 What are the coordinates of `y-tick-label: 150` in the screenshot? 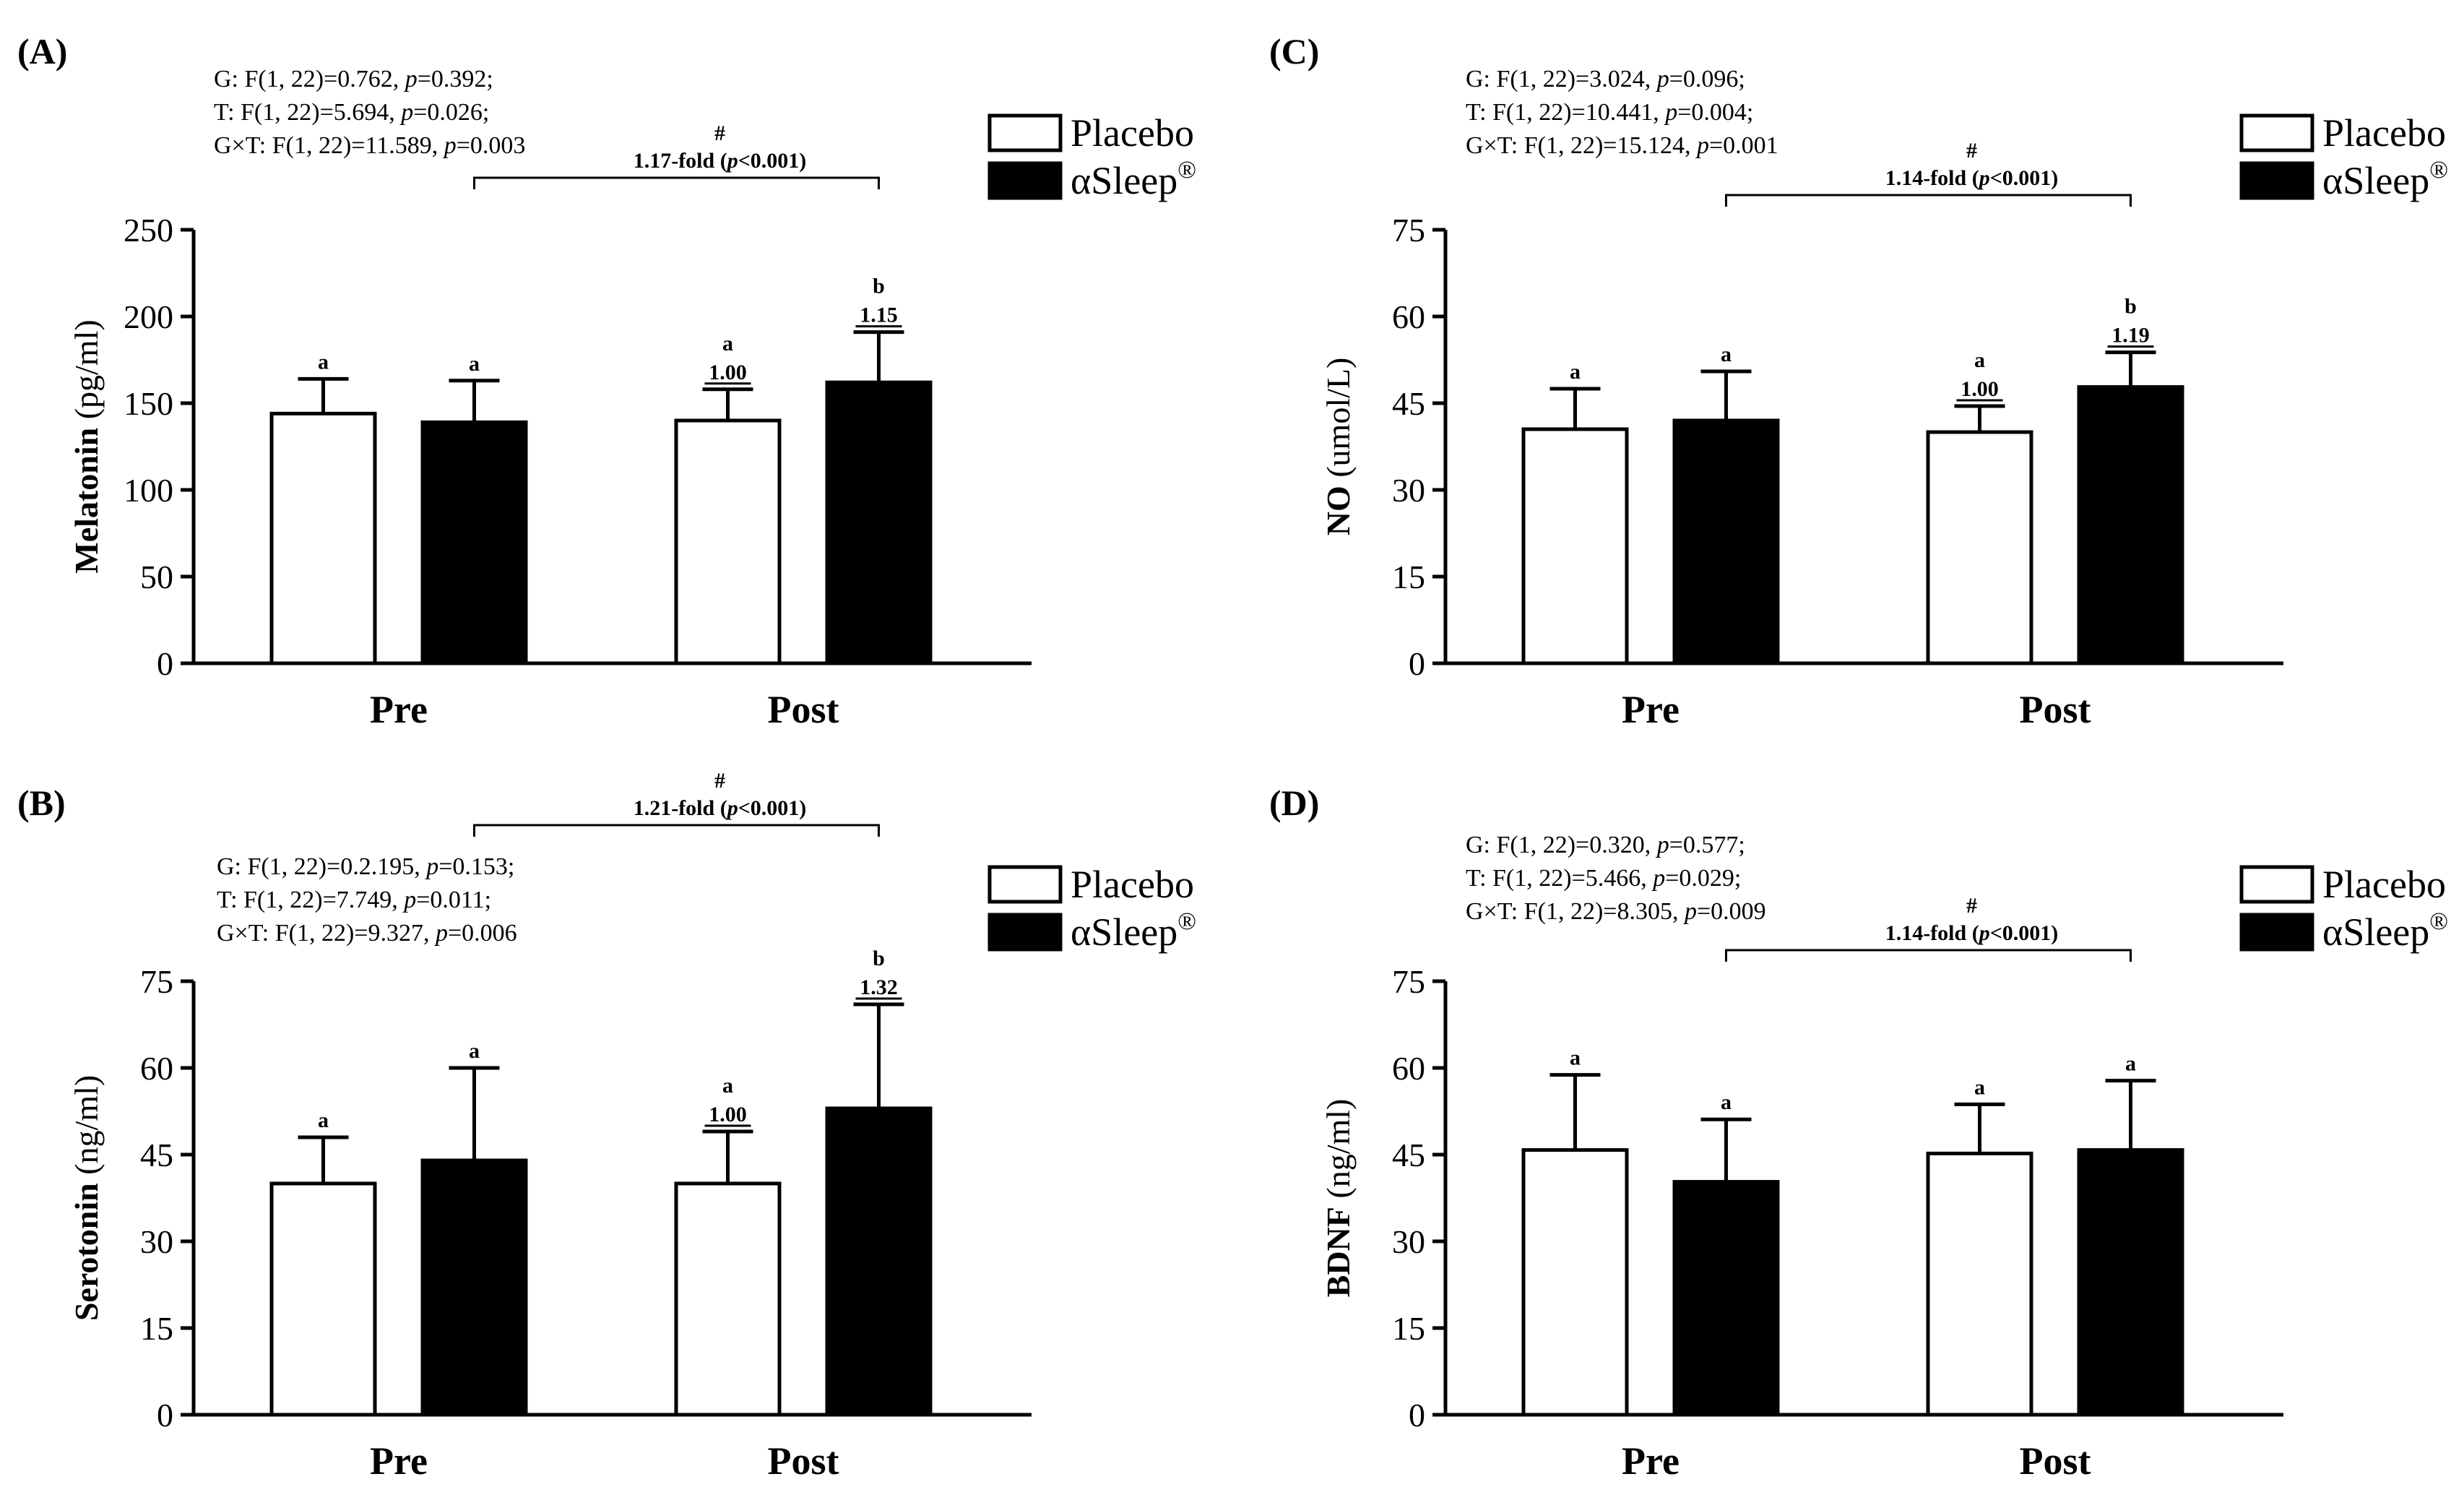 It's located at (148, 403).